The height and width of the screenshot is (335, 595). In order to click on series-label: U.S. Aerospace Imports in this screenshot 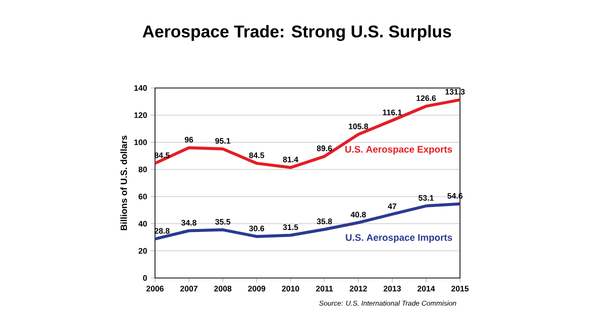, I will do `click(399, 238)`.